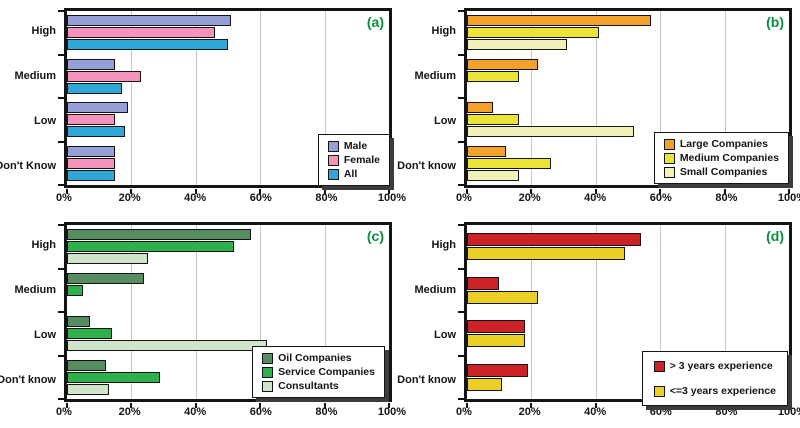 The height and width of the screenshot is (428, 800). Describe the element at coordinates (721, 172) in the screenshot. I see `legend-item: Small Companies` at that location.